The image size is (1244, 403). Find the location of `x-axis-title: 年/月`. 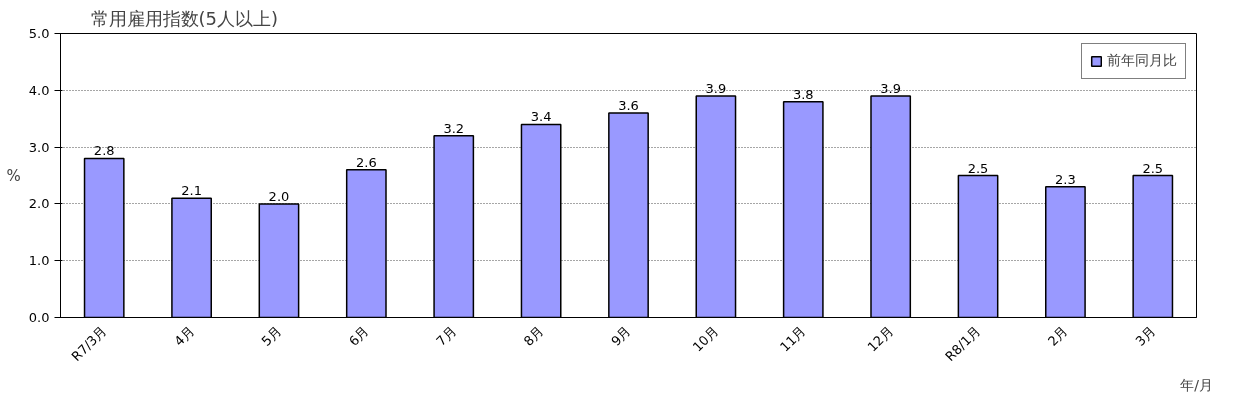

x-axis-title: 年/月 is located at coordinates (1196, 385).